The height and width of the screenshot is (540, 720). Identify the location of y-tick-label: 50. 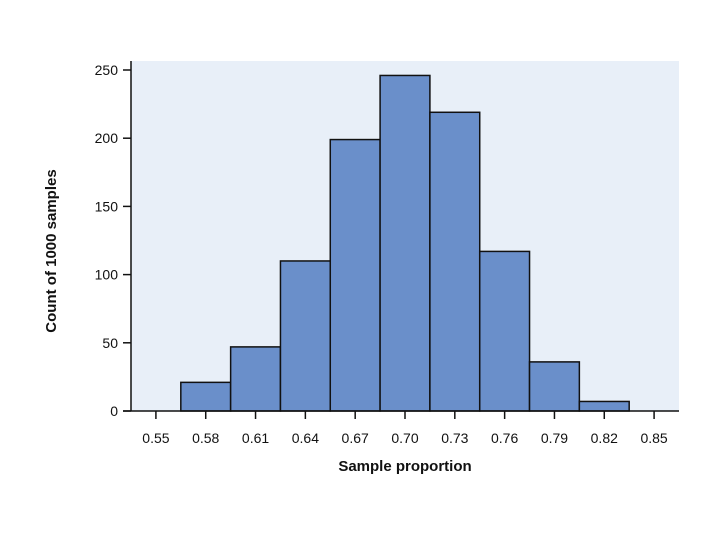
(110, 343).